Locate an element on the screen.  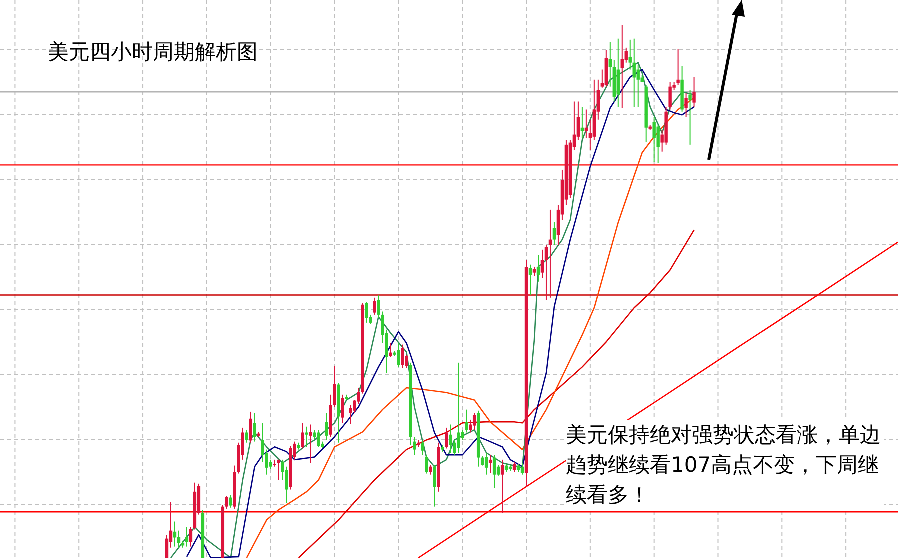
text: 美元四小时周期解析图 is located at coordinates (153, 52).